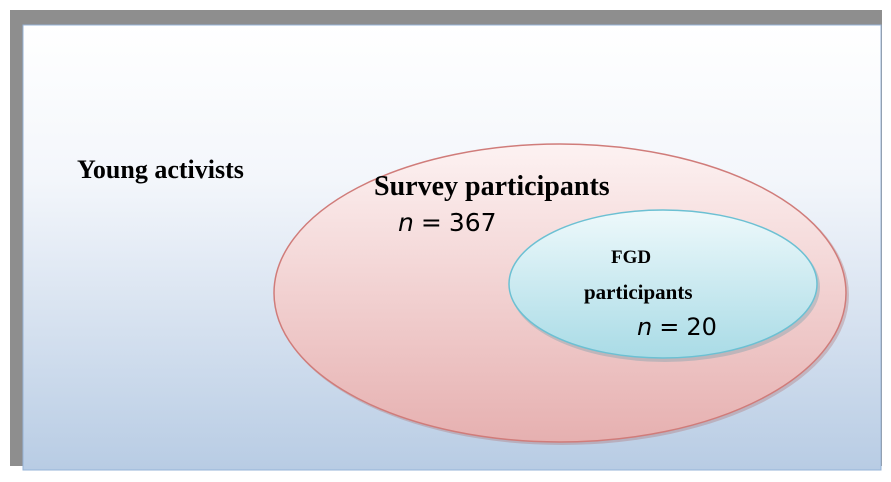 This screenshot has width=891, height=482. What do you see at coordinates (160, 169) in the screenshot?
I see `outer-label: Young activists` at bounding box center [160, 169].